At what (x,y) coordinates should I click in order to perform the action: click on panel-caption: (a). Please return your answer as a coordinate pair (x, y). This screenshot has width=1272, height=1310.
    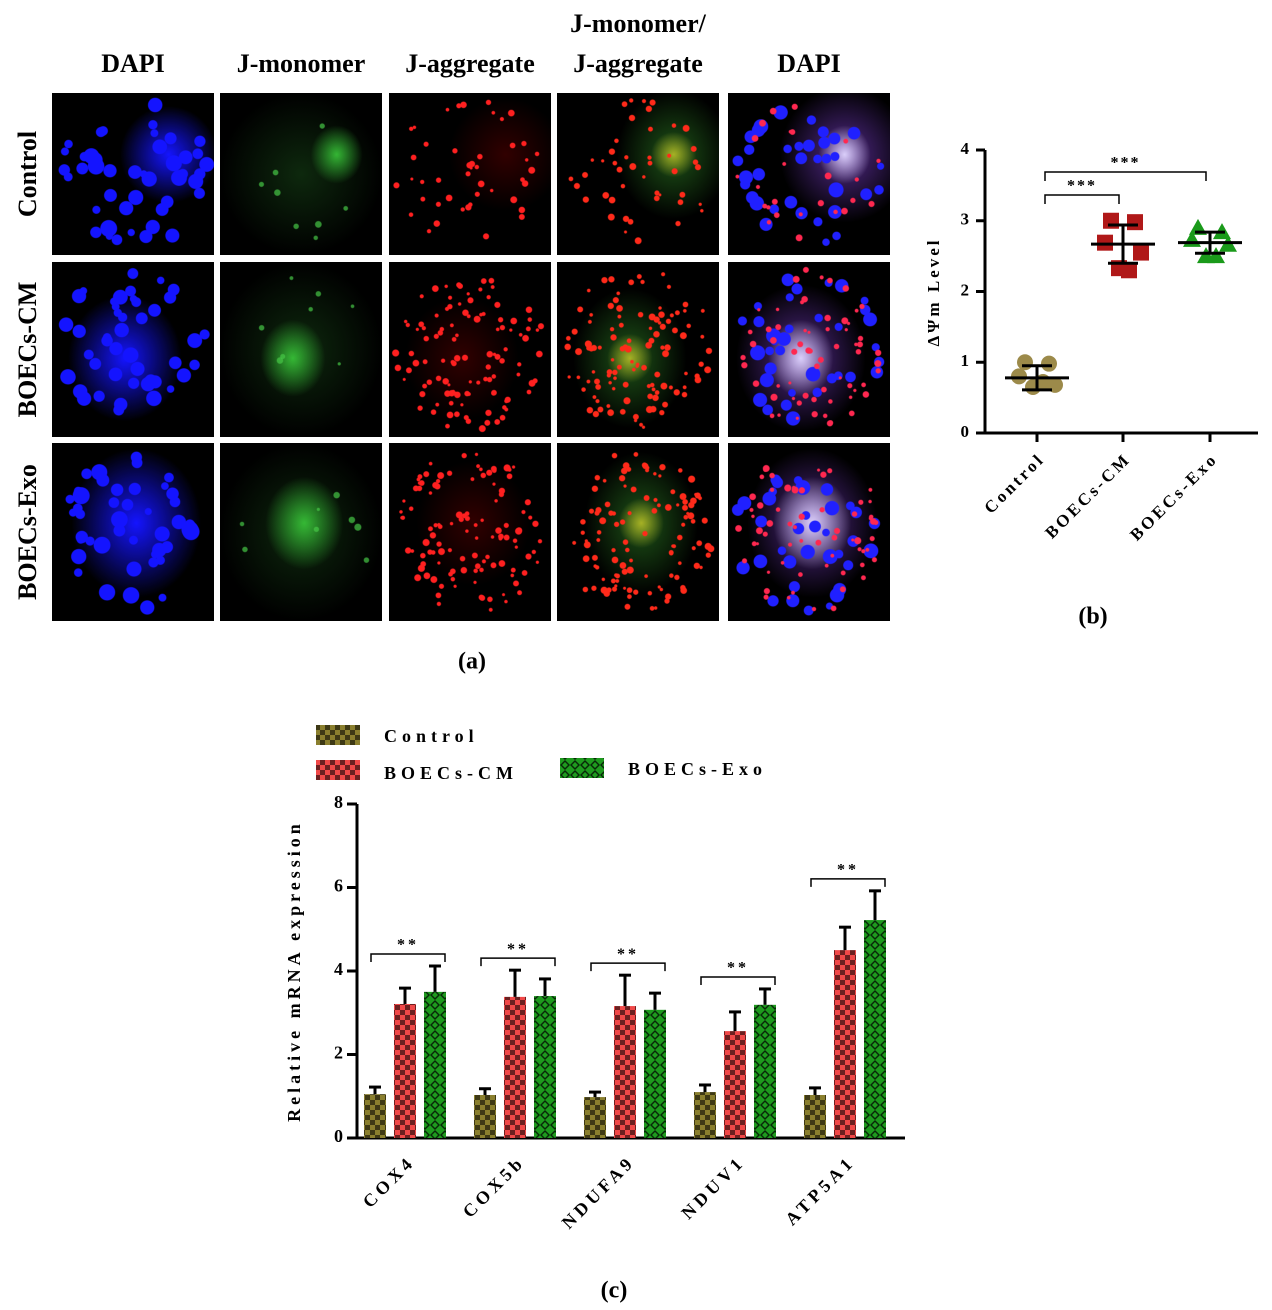
    Looking at the image, I should click on (472, 662).